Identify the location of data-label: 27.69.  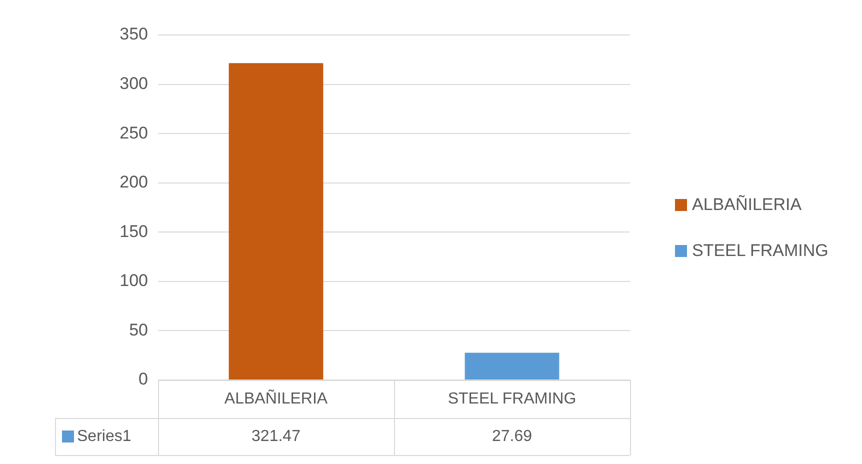
(512, 436).